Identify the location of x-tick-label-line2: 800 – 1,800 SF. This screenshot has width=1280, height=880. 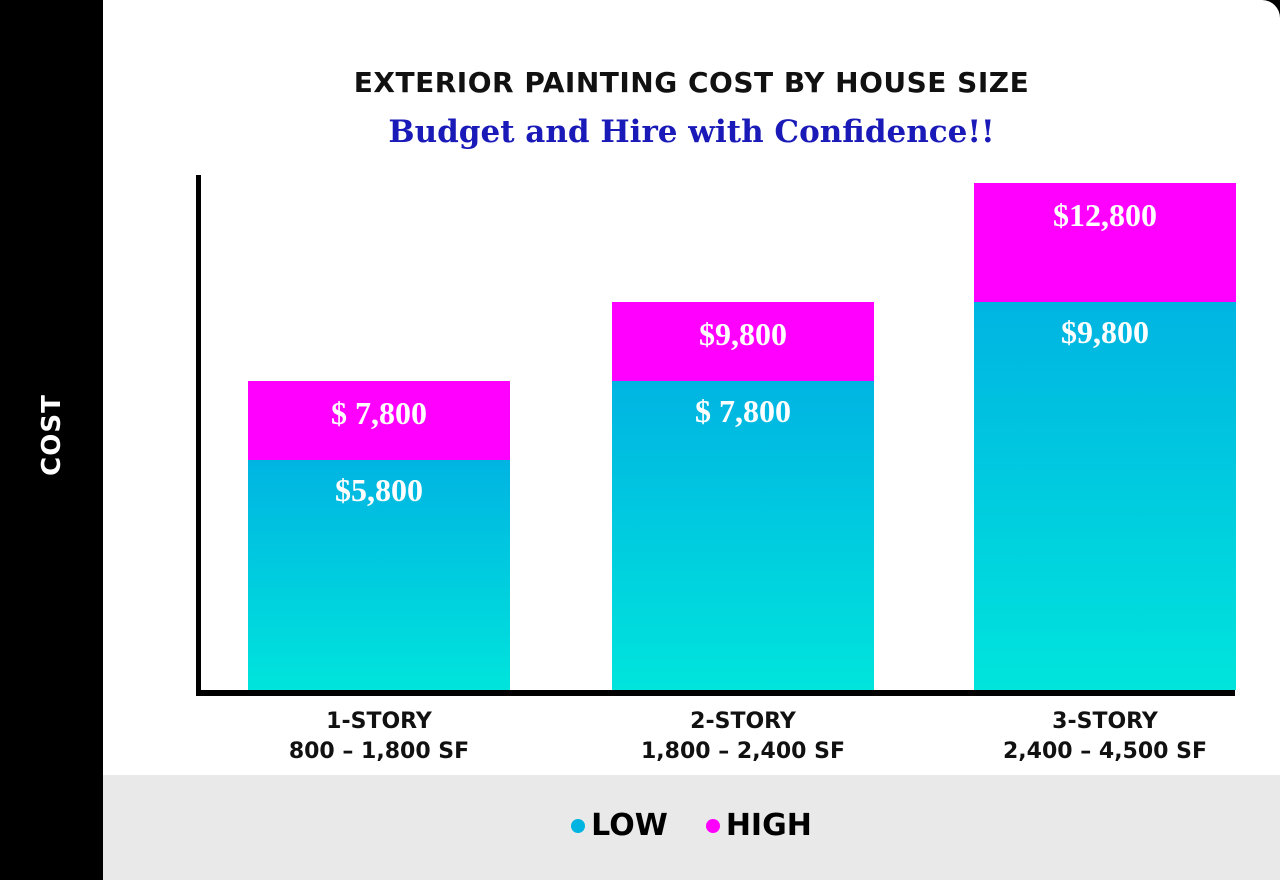
(379, 751).